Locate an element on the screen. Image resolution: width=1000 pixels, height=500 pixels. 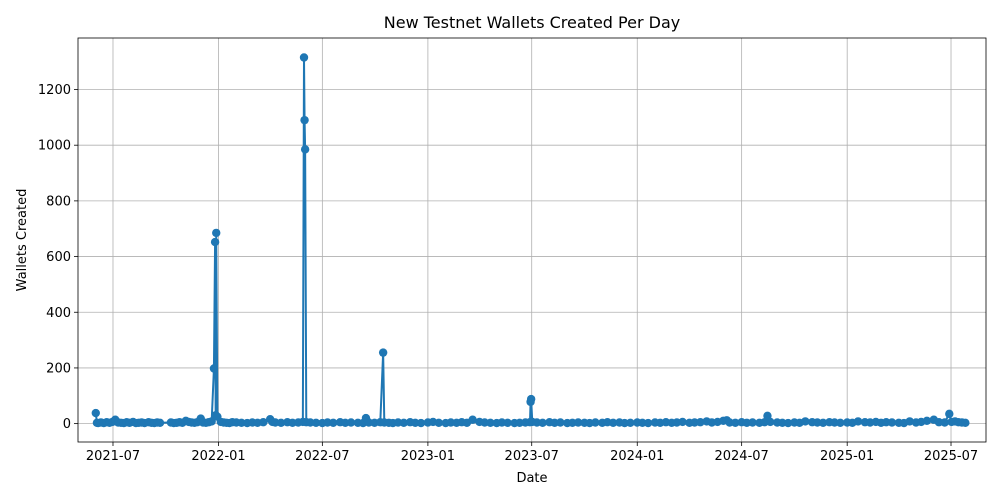
y-tick-label: 200 is located at coordinates (58, 368).